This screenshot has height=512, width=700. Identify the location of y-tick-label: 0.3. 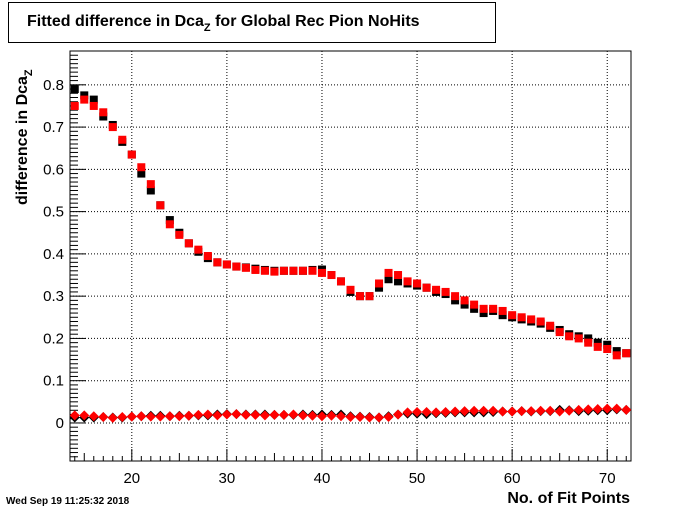
(53, 296).